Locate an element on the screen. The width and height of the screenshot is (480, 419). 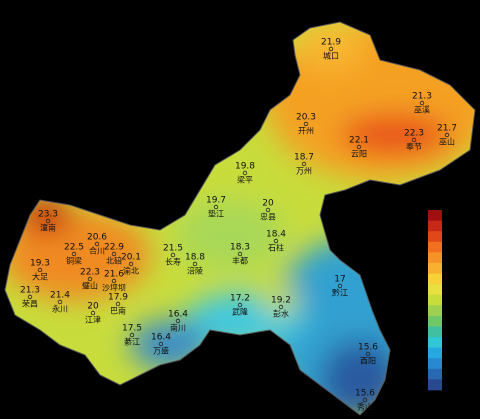
station-name: 江津 is located at coordinates (93, 320).